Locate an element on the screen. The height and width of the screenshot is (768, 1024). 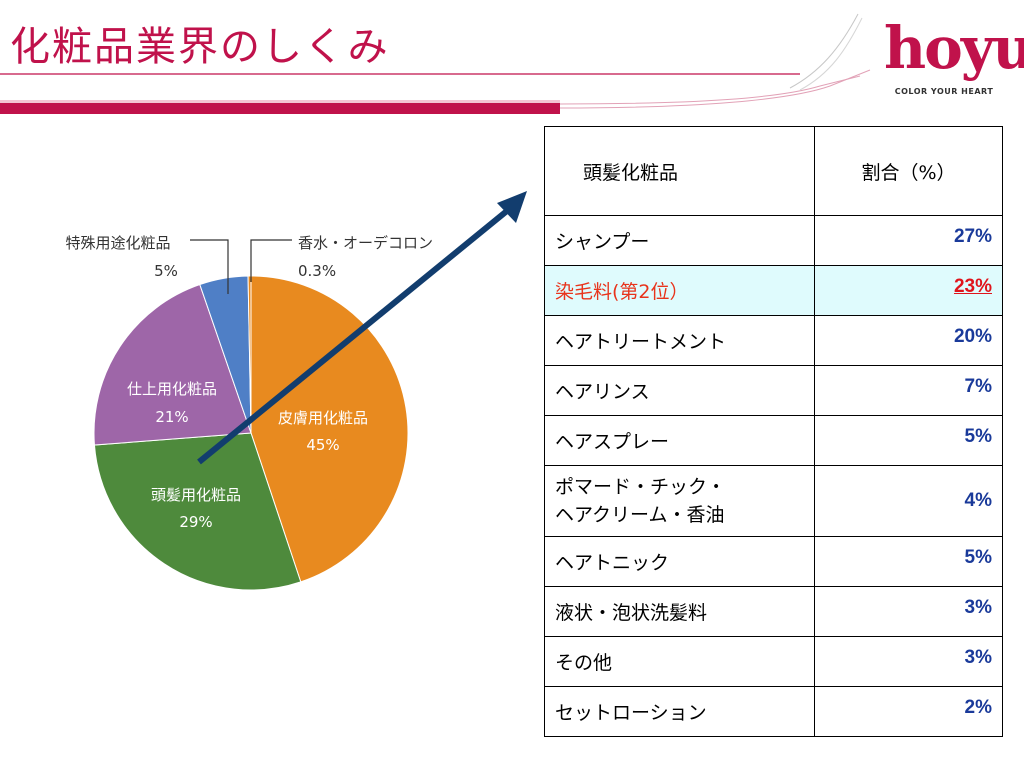
pie-label-special: 特殊用途化粧品 is located at coordinates (117, 243).